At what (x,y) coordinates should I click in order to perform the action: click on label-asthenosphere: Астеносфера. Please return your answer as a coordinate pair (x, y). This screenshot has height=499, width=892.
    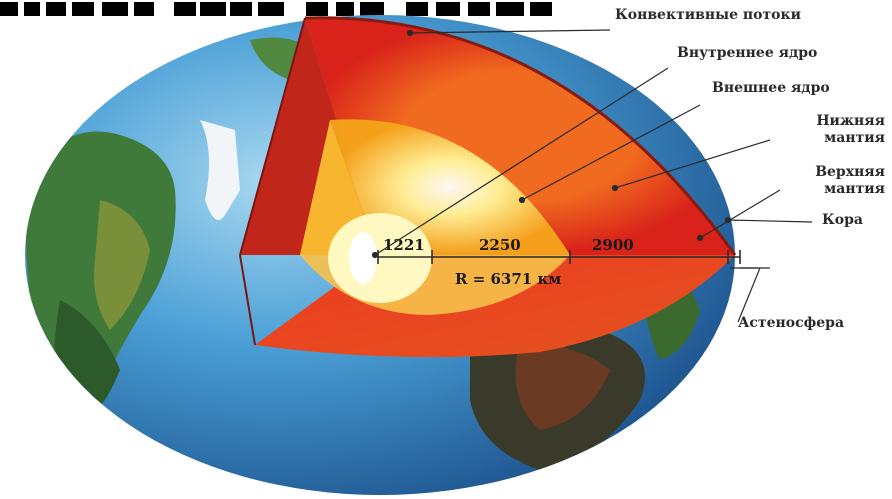
    Looking at the image, I should click on (791, 323).